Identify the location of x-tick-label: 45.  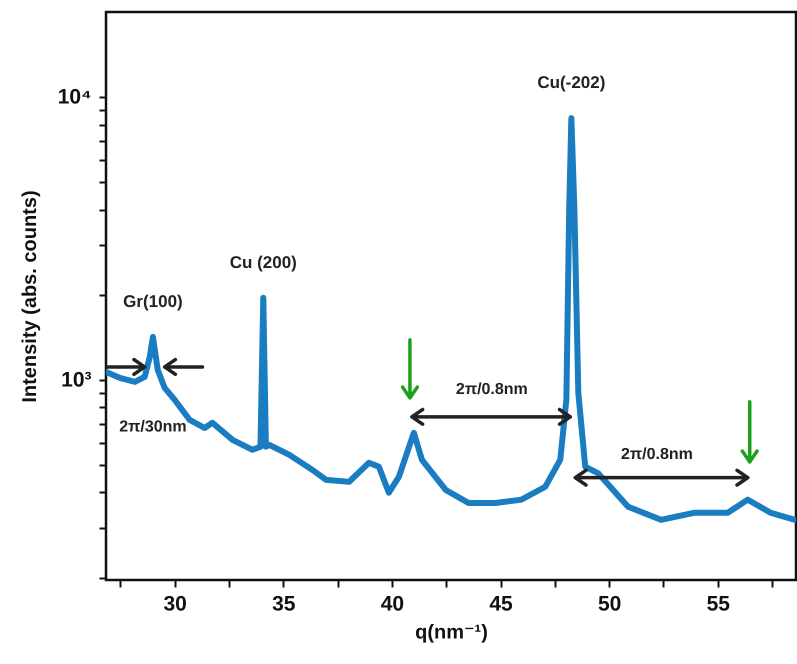
(501, 604).